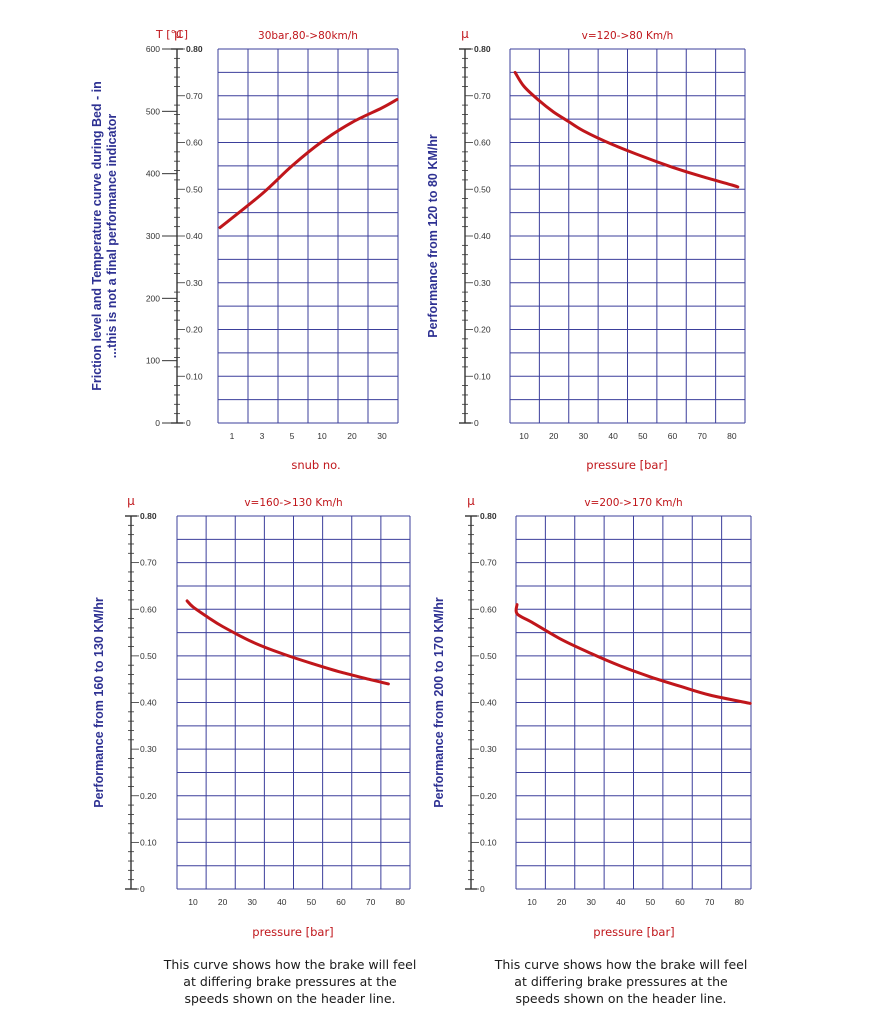  I want to click on x-axis-label: pressure [bar], so click(626, 465).